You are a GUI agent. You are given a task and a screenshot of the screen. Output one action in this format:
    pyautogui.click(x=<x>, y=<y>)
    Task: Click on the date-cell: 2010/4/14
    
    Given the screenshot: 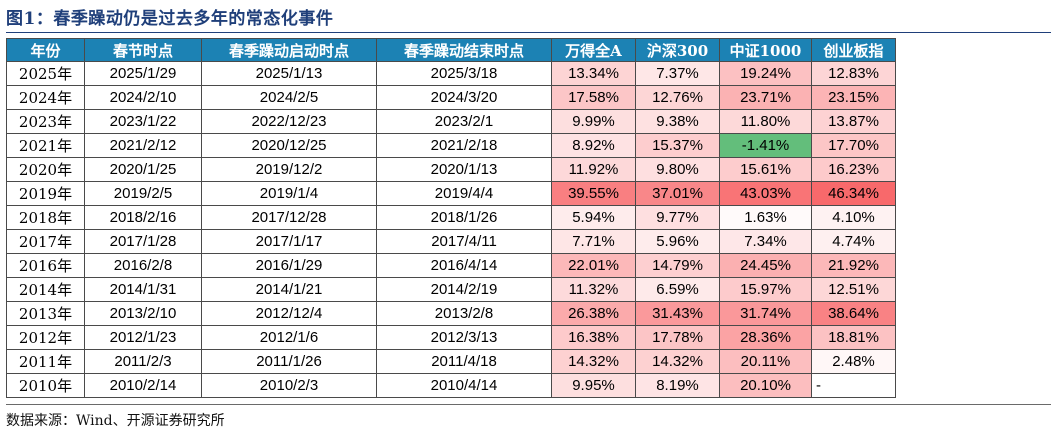 What is the action you would take?
    pyautogui.click(x=464, y=385)
    